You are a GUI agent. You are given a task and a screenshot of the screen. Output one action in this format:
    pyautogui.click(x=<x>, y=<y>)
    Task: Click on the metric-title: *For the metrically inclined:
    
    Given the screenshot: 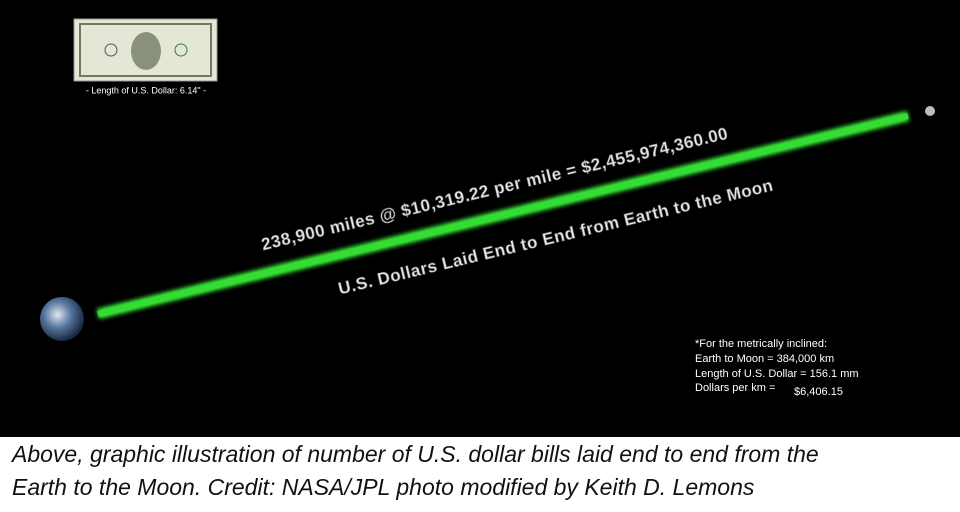 What is the action you would take?
    pyautogui.click(x=761, y=344)
    